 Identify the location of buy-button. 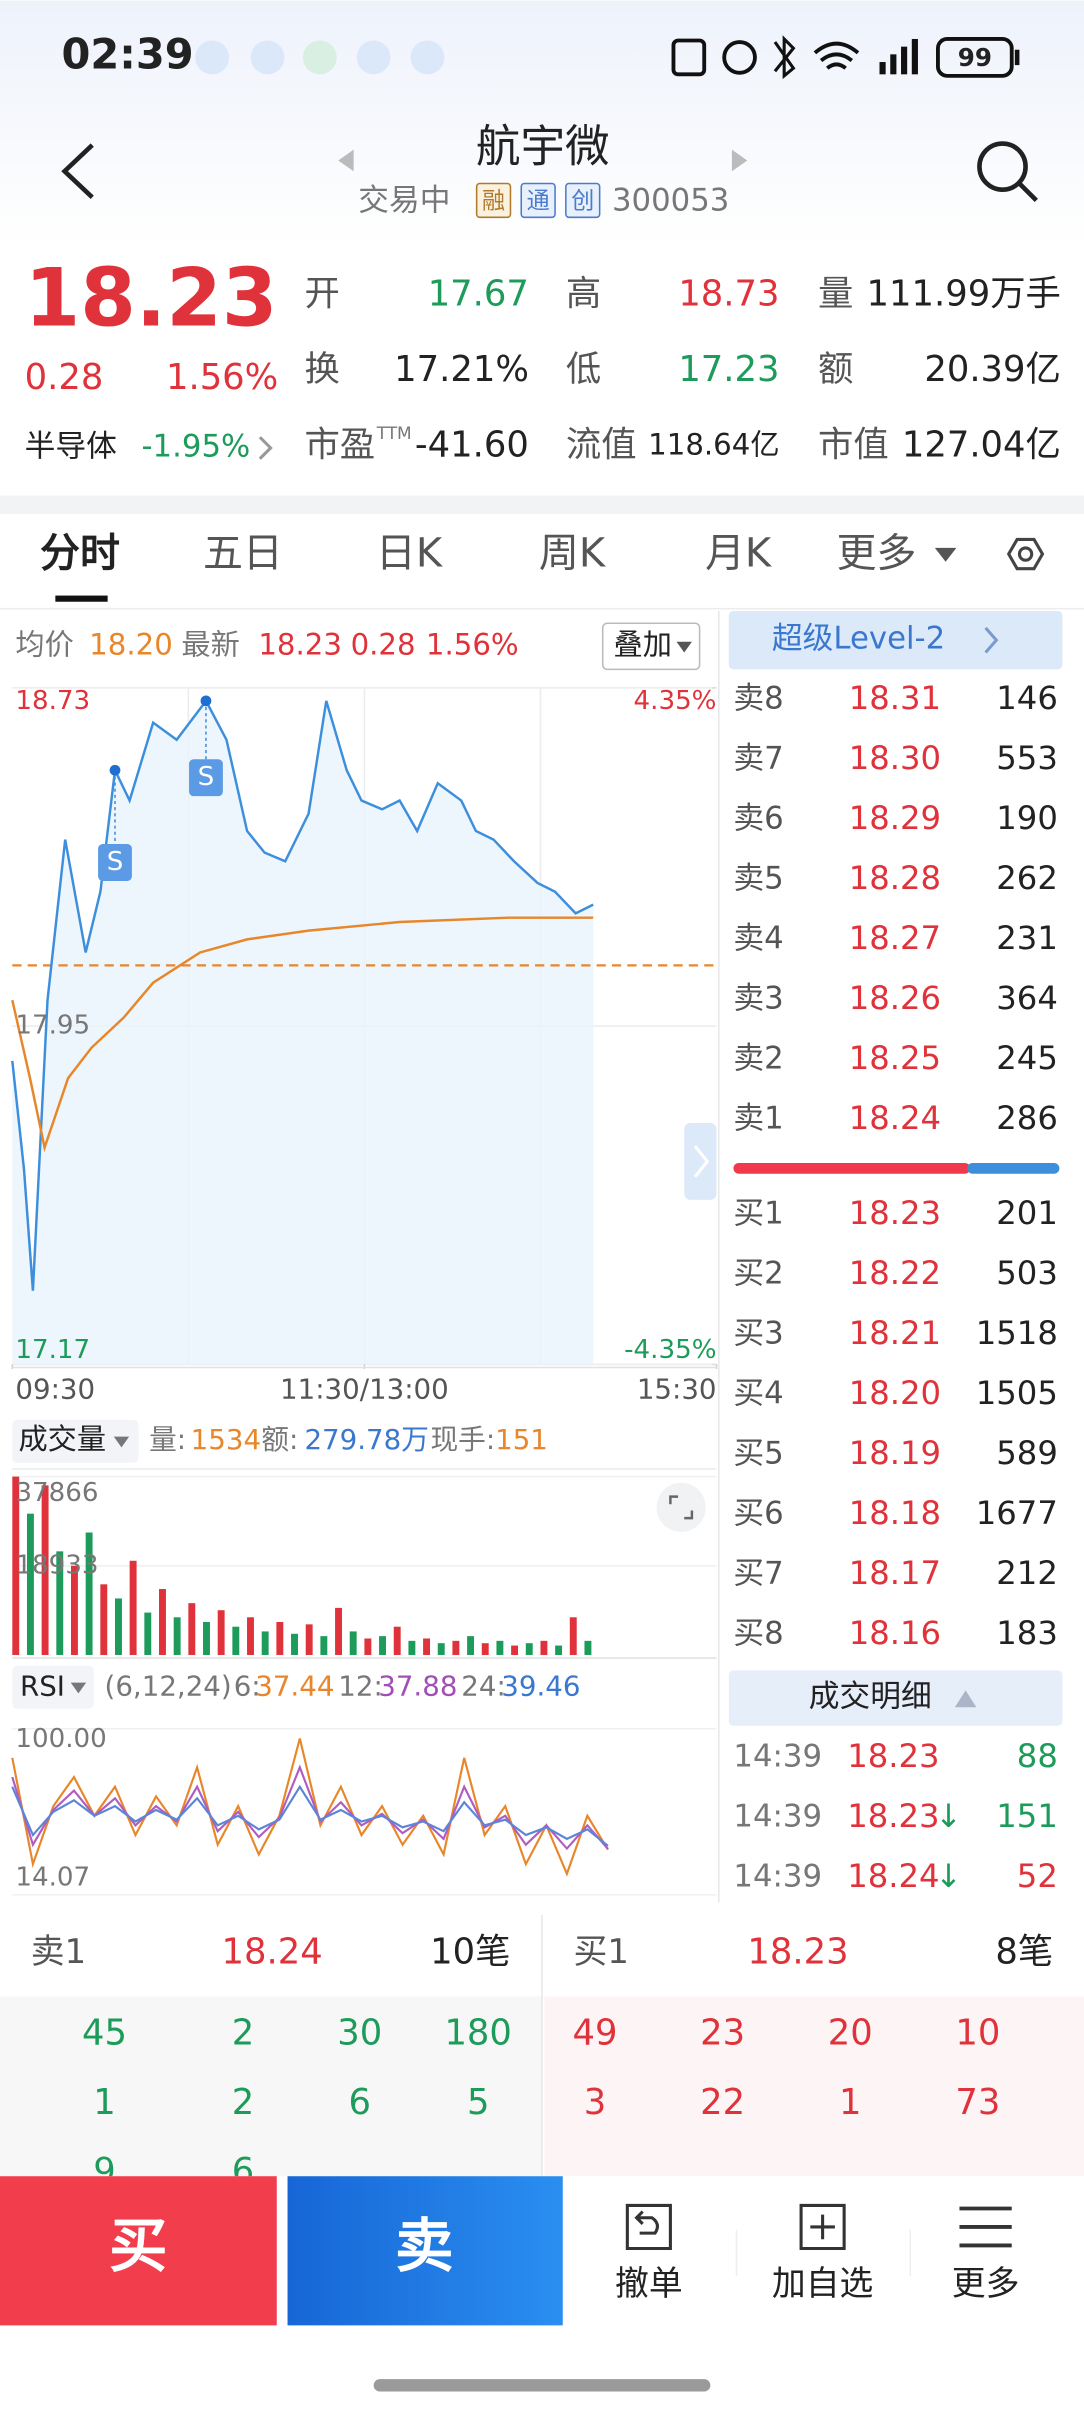
(138, 2251).